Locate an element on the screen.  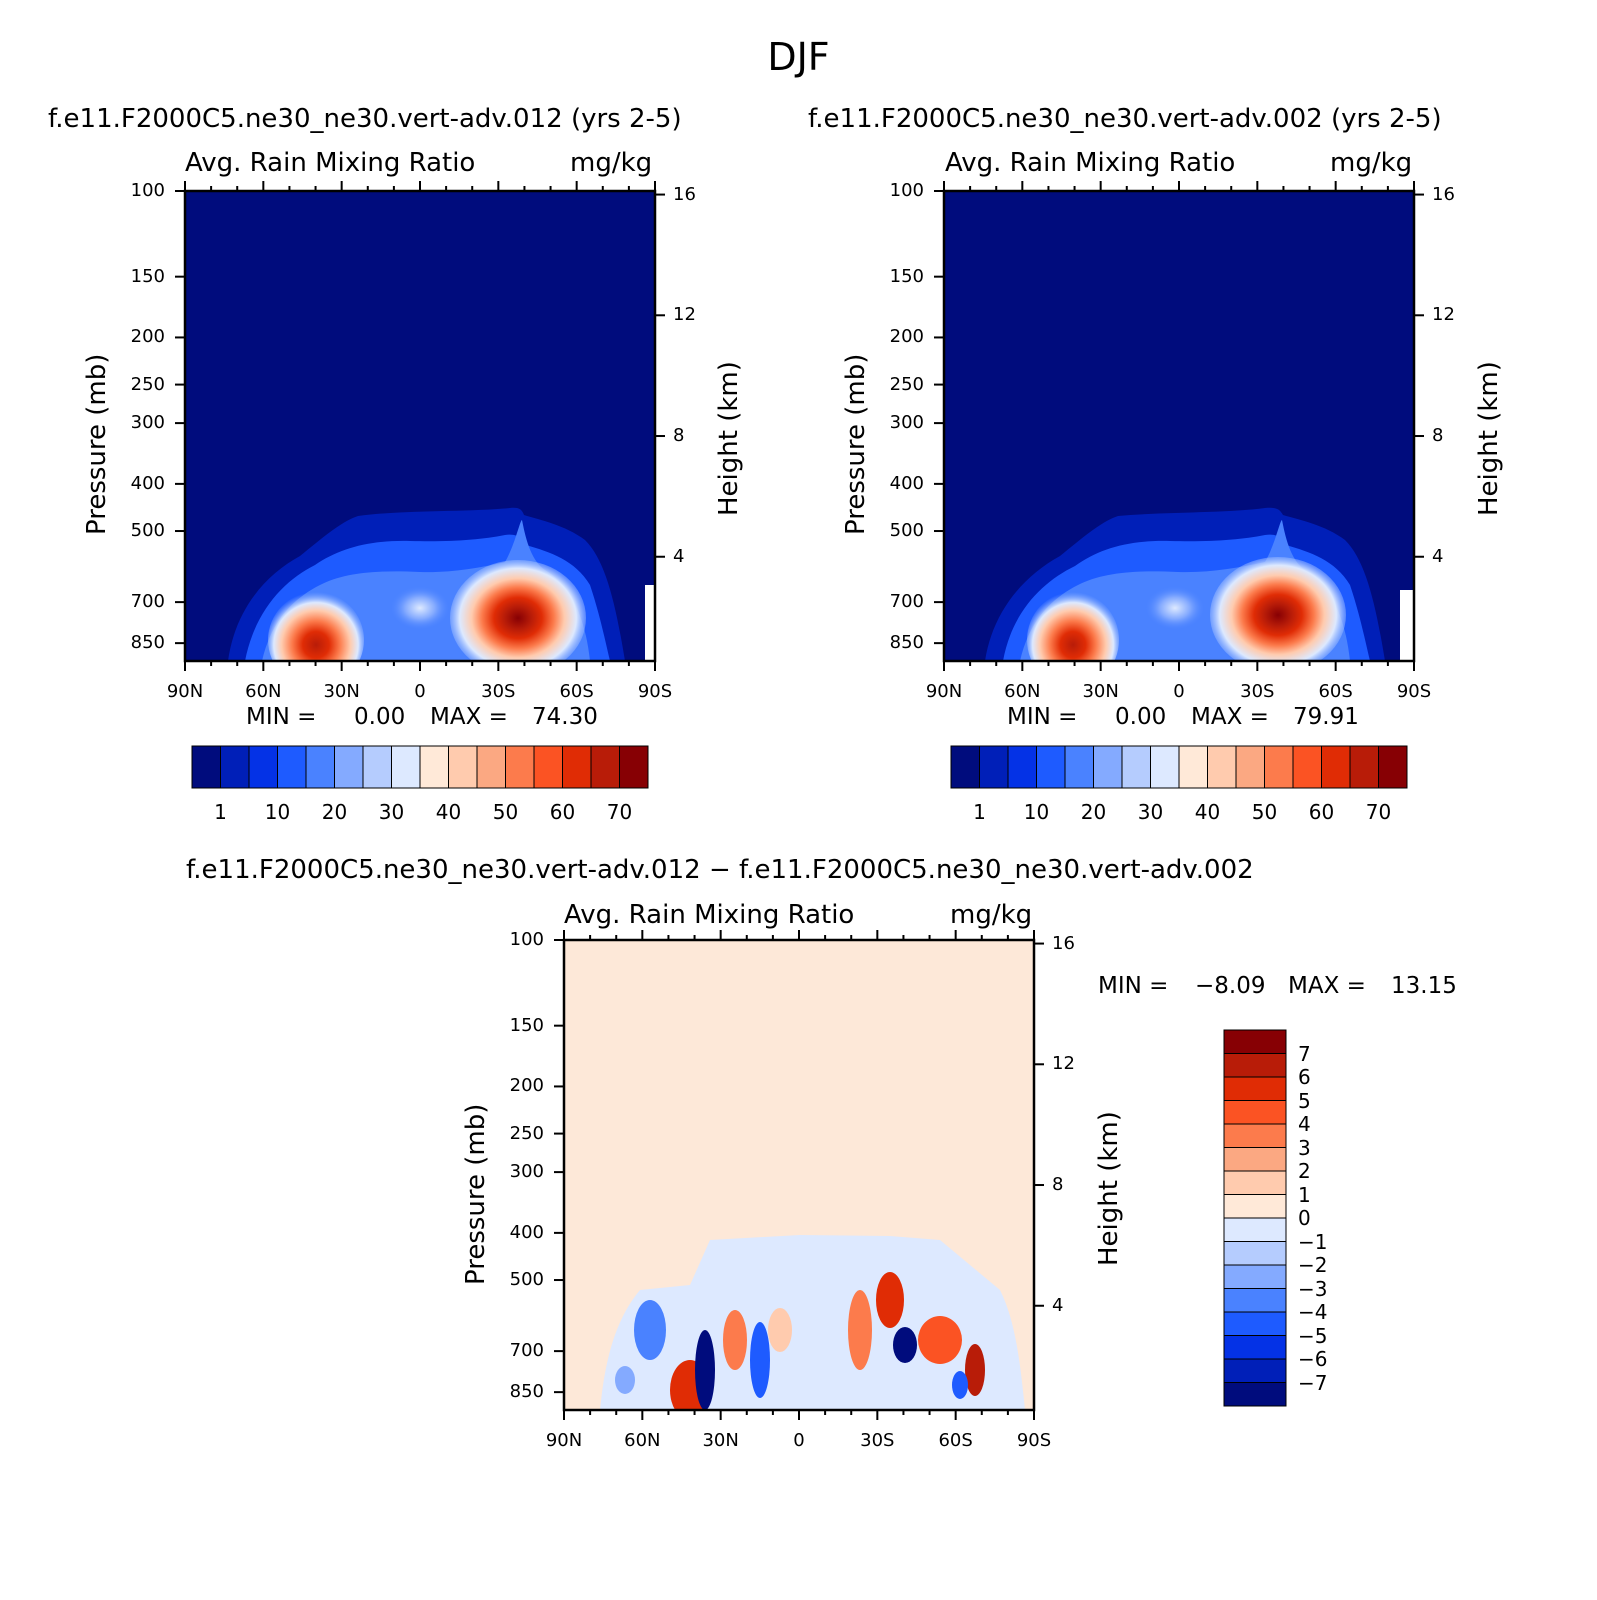
right-x-tick-label: 0 is located at coordinates (1179, 691).